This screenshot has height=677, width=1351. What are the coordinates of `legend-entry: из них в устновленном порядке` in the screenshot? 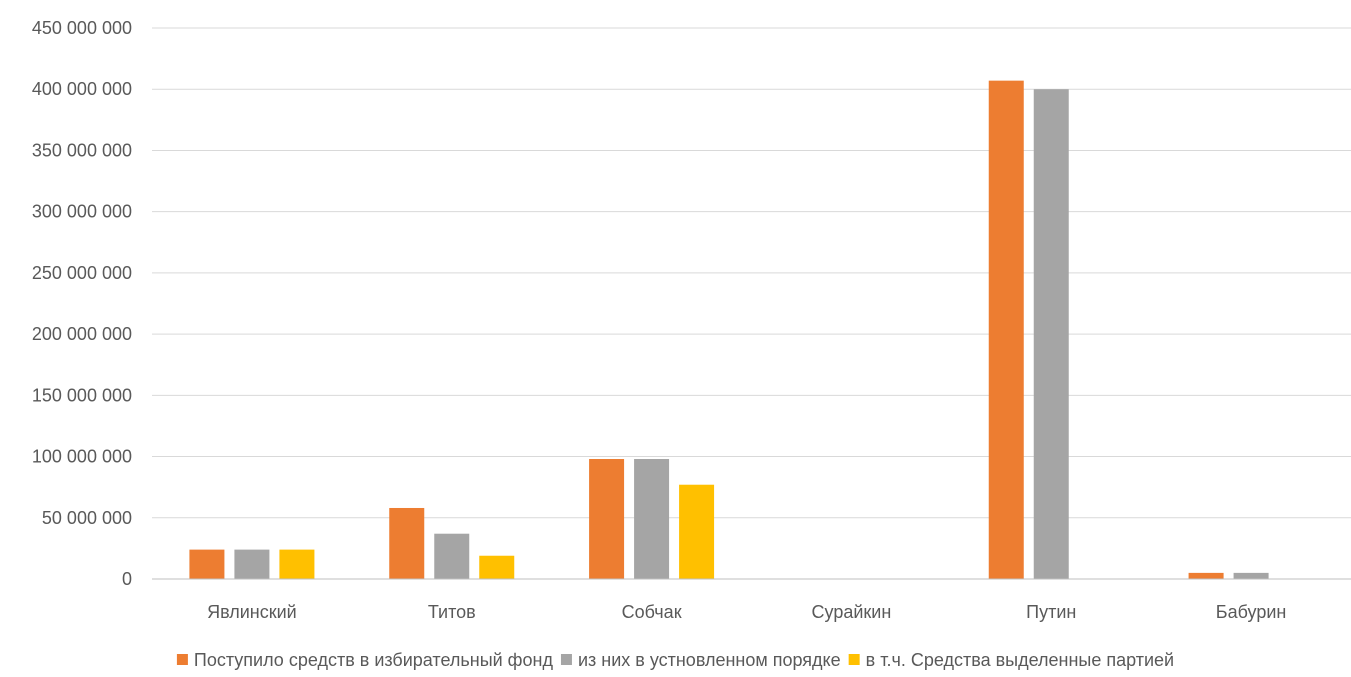 It's located at (709, 660).